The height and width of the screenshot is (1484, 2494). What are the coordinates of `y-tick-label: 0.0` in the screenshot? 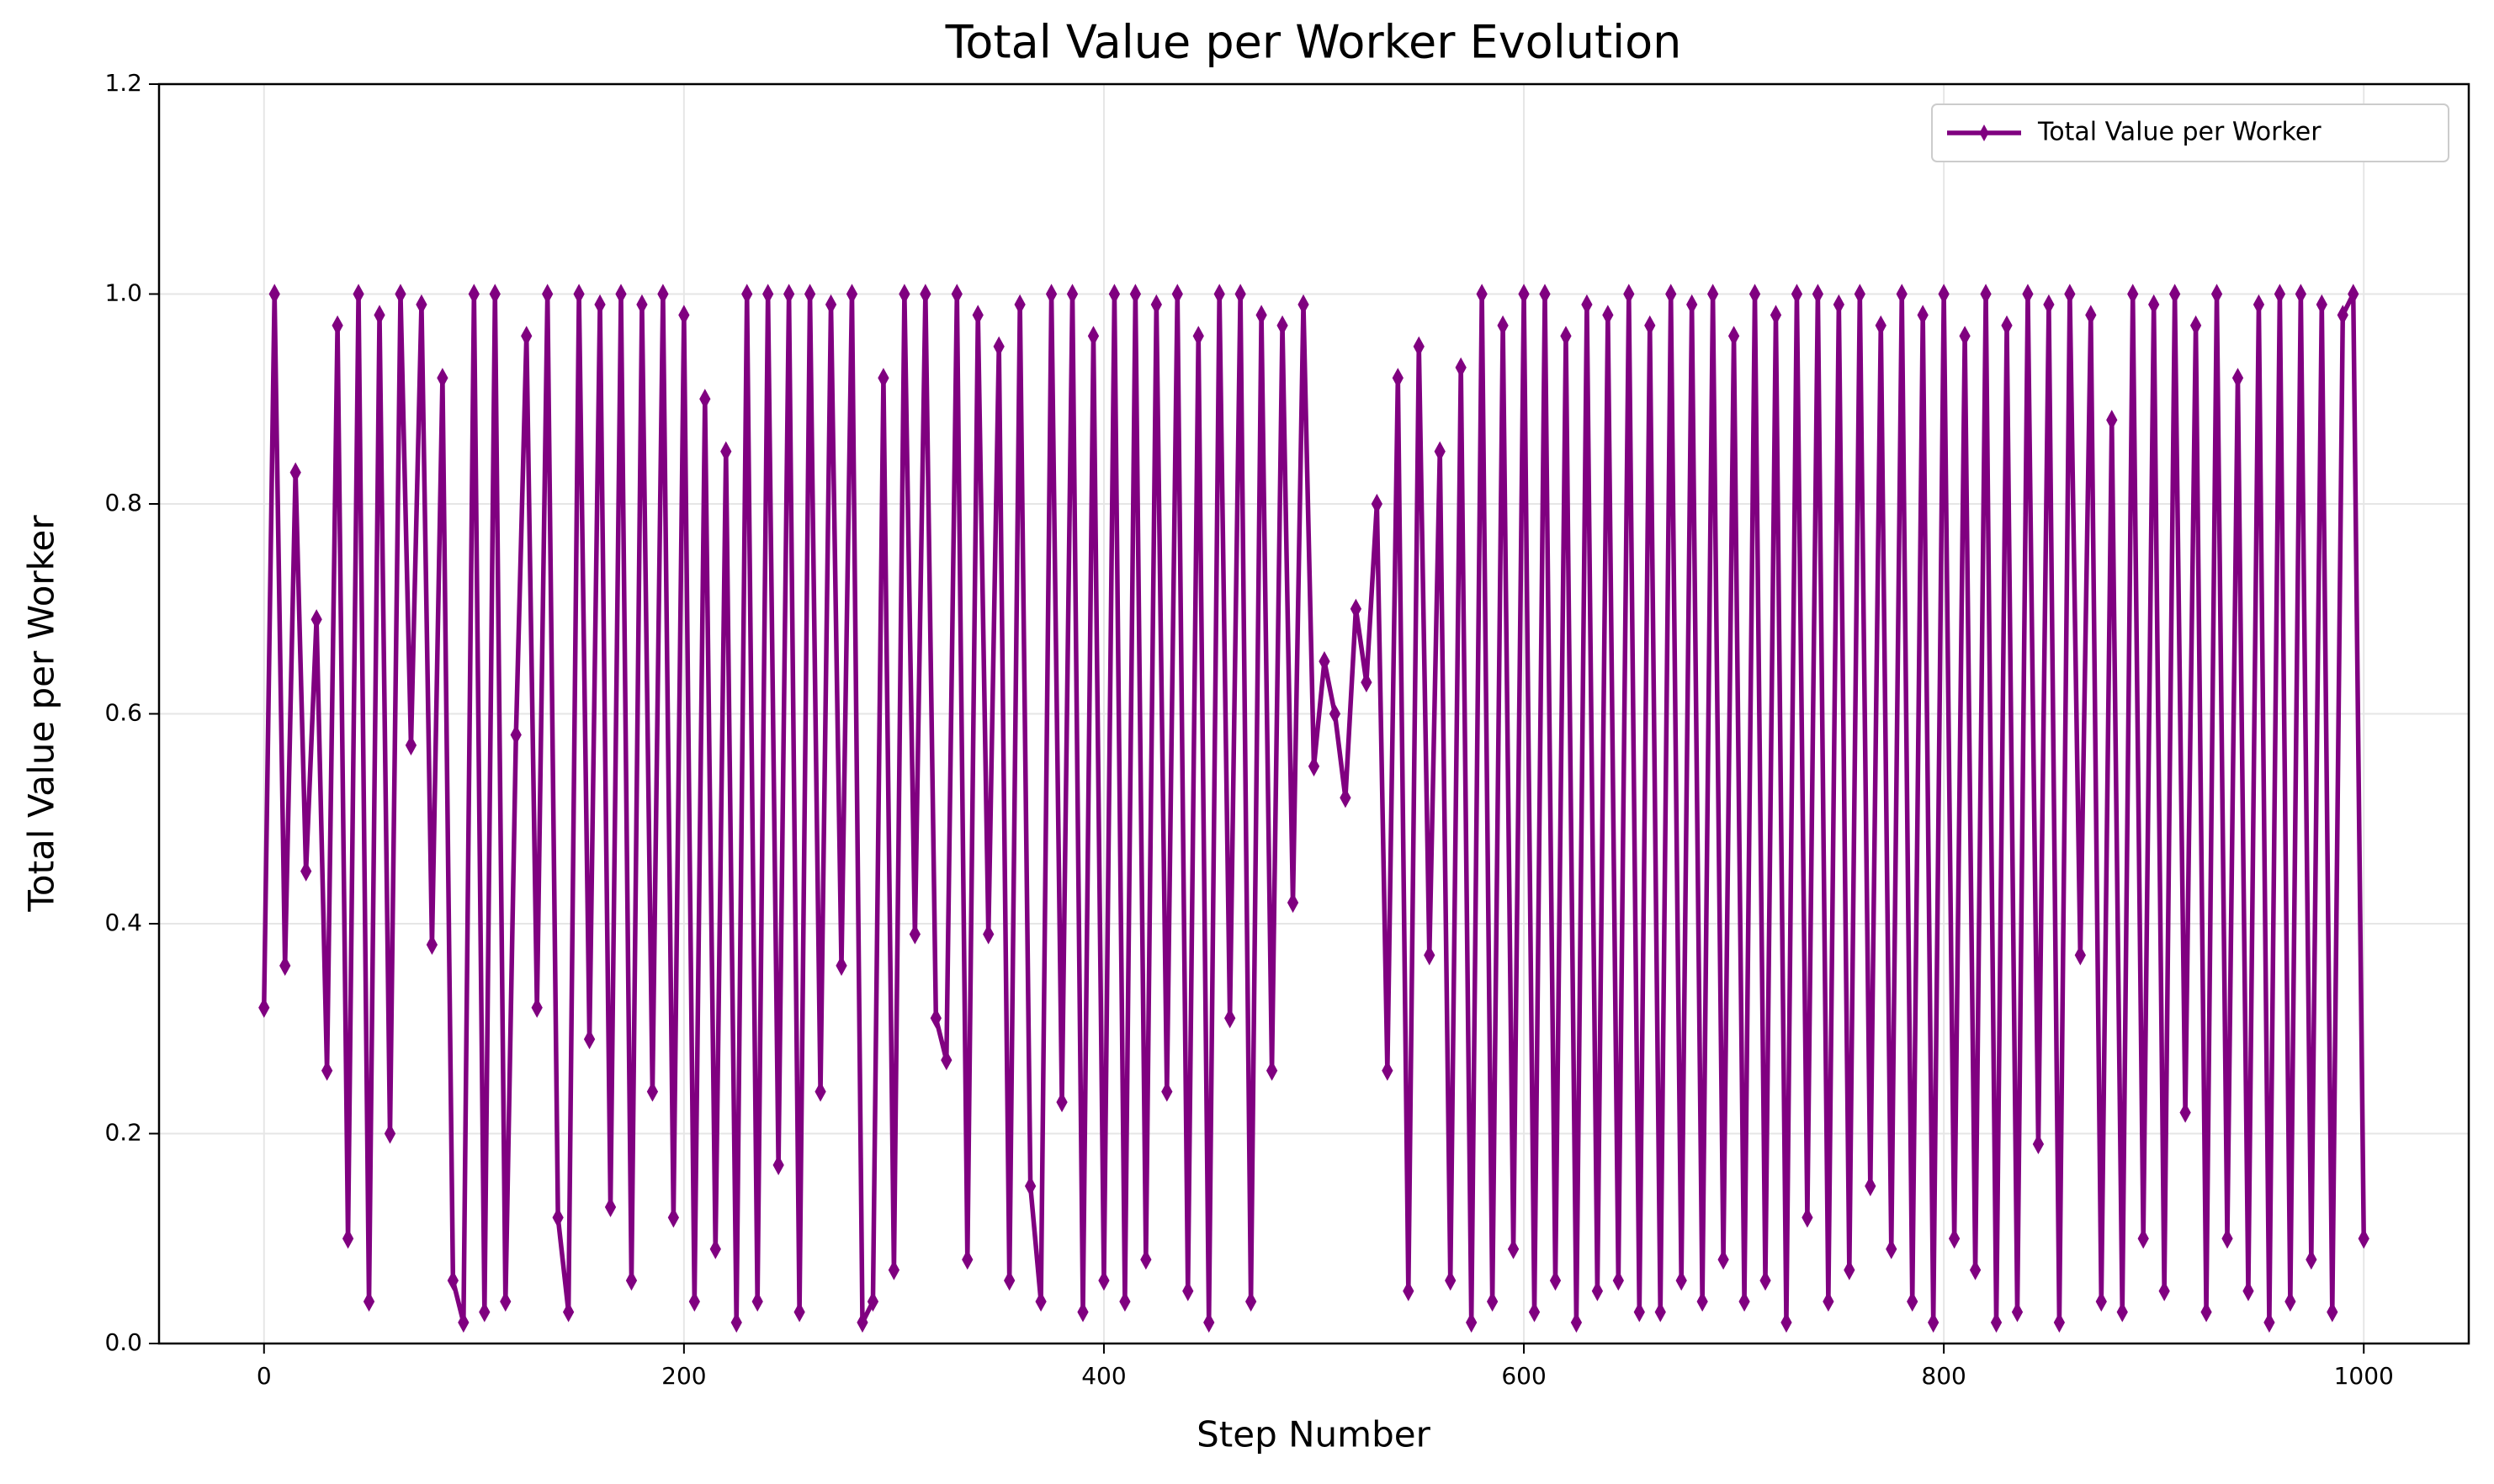 It's located at (123, 1342).